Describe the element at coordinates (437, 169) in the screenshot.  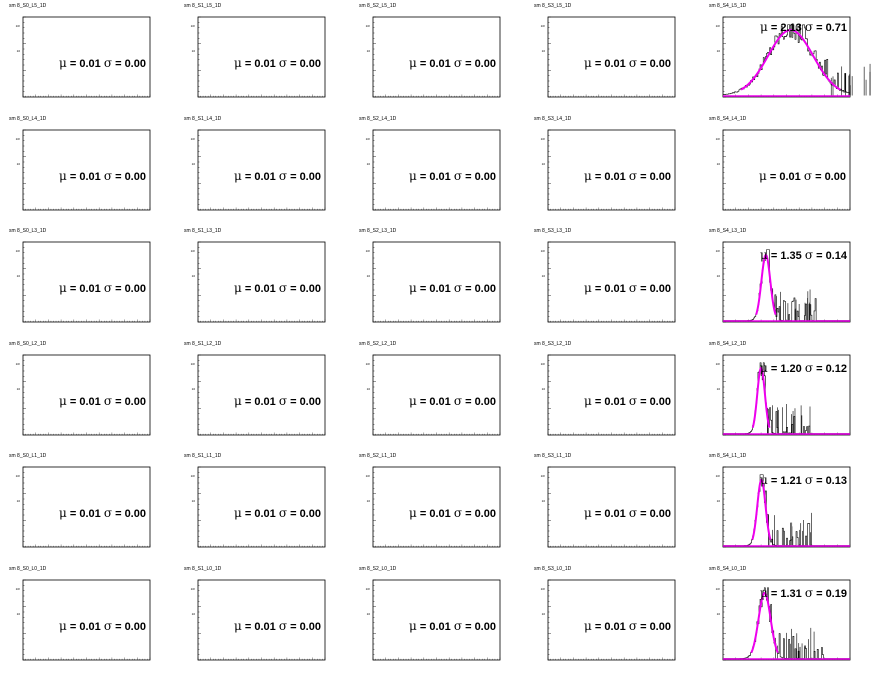
I see `histogram-panel: 10² 10 sm 8_S2_L4_1D μ = 0.01 σ = 0.00` at that location.